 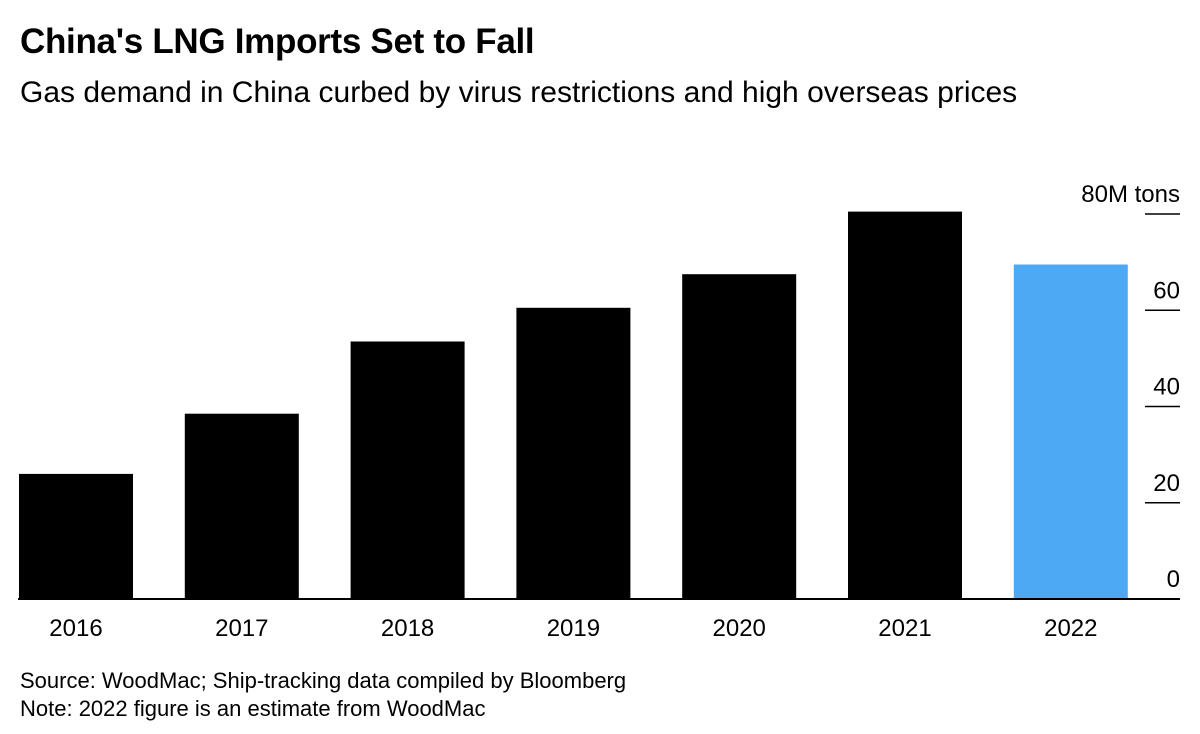 What do you see at coordinates (1166, 290) in the screenshot?
I see `y-tick-label-60: 60` at bounding box center [1166, 290].